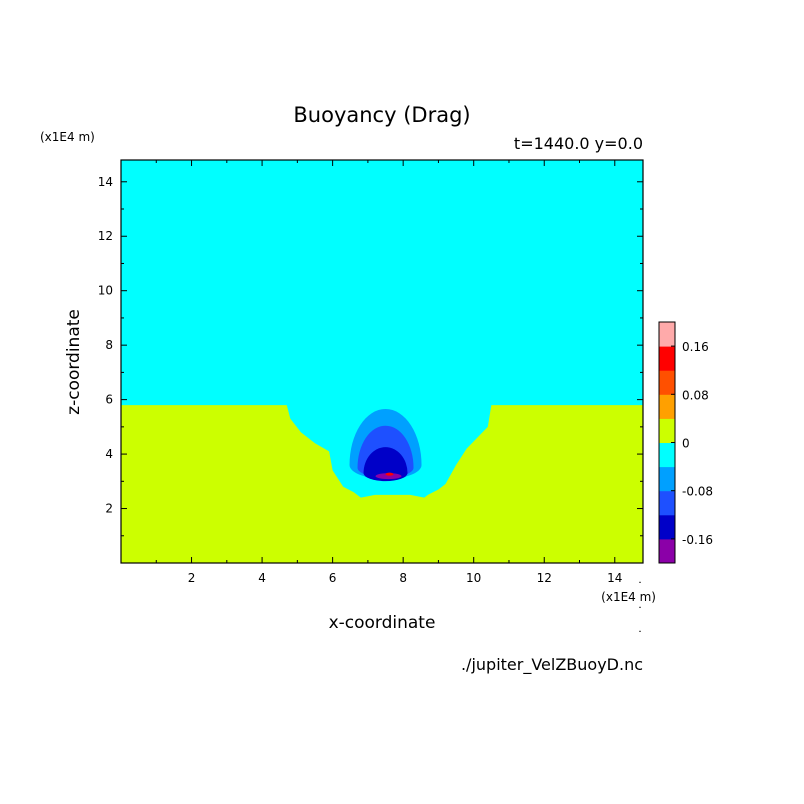  What do you see at coordinates (109, 345) in the screenshot?
I see `y-tick-label: 8` at bounding box center [109, 345].